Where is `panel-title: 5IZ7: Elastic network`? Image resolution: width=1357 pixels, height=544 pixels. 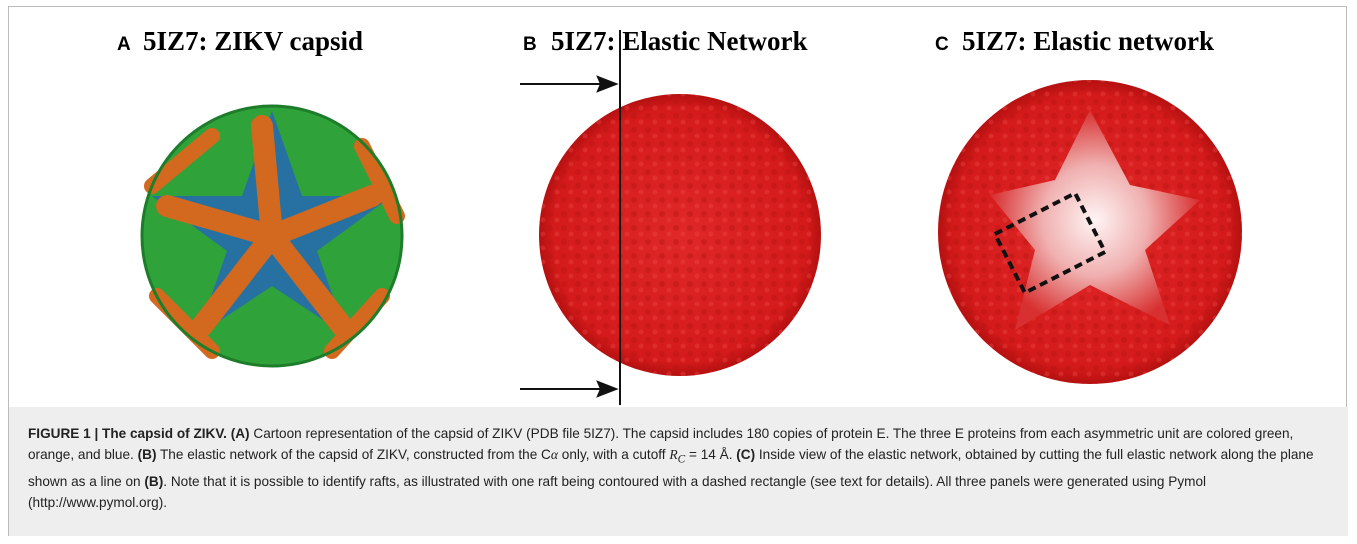 panel-title: 5IZ7: Elastic network is located at coordinates (1088, 41).